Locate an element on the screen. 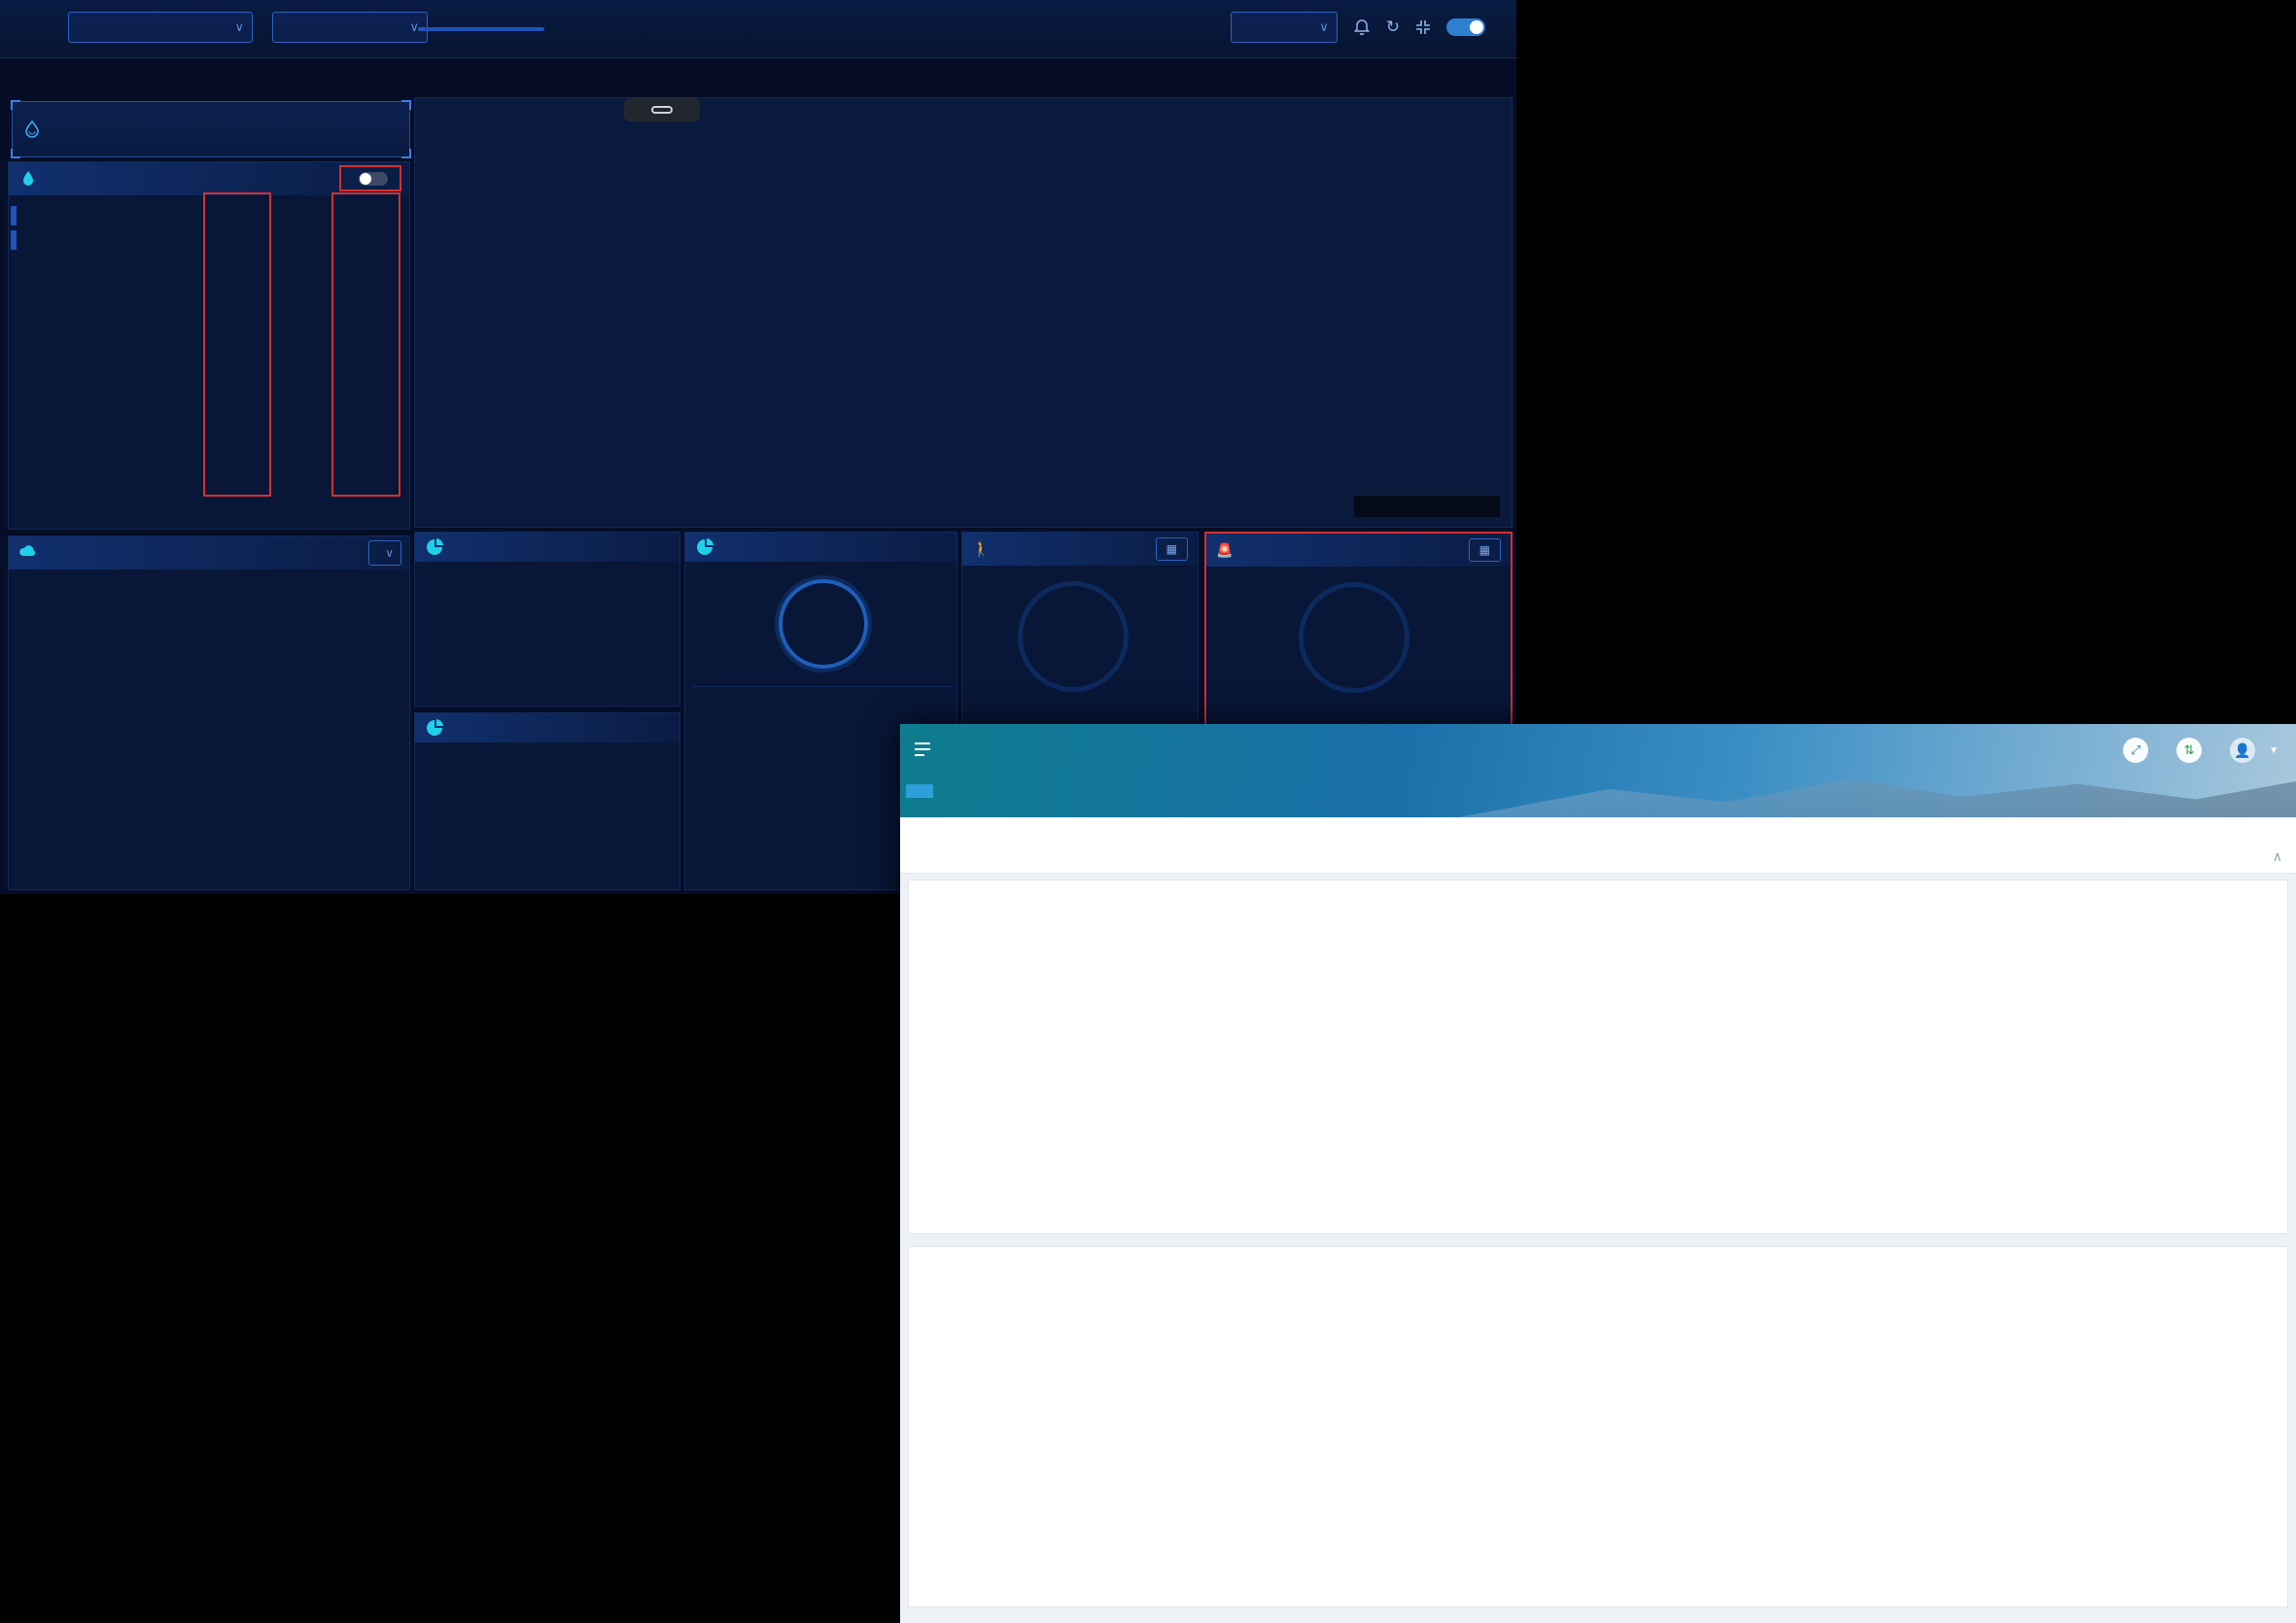 The width and height of the screenshot is (2296, 1623). monitor-banner: ⤢ ⇅ 👤 ▼ is located at coordinates (1598, 770).